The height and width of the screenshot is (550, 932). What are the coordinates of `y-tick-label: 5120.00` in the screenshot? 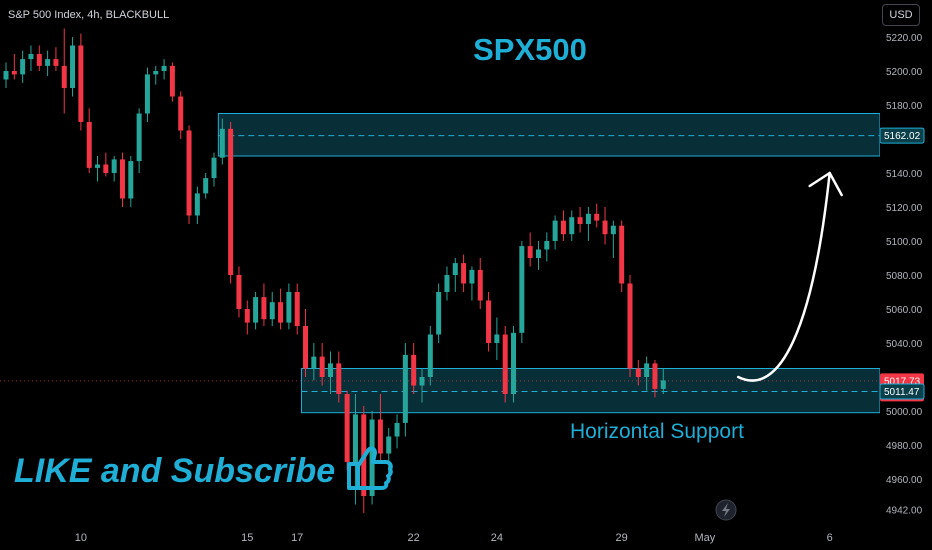 It's located at (904, 208).